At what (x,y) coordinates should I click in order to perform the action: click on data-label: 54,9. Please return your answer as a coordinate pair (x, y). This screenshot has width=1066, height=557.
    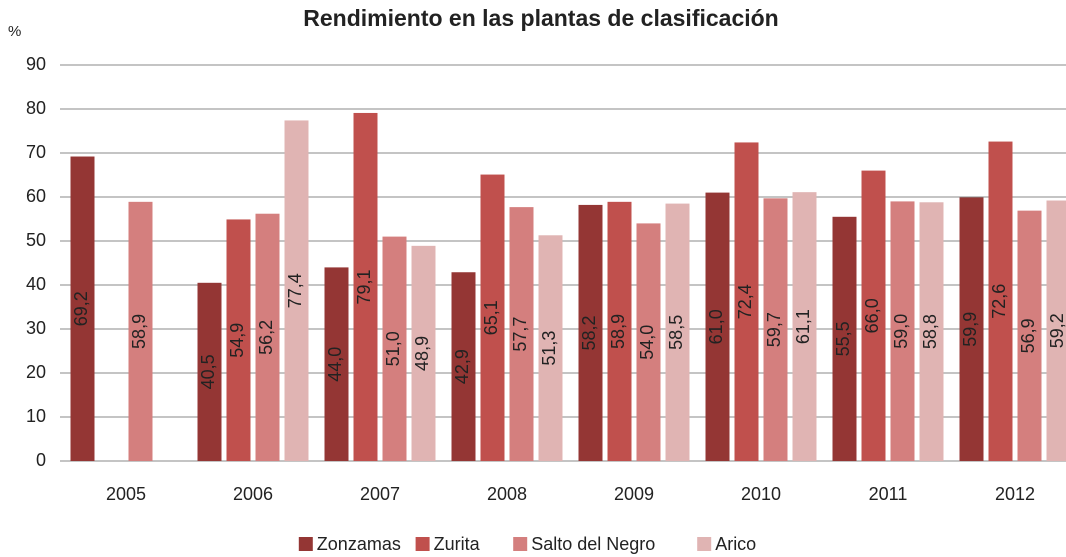
    Looking at the image, I should click on (237, 340).